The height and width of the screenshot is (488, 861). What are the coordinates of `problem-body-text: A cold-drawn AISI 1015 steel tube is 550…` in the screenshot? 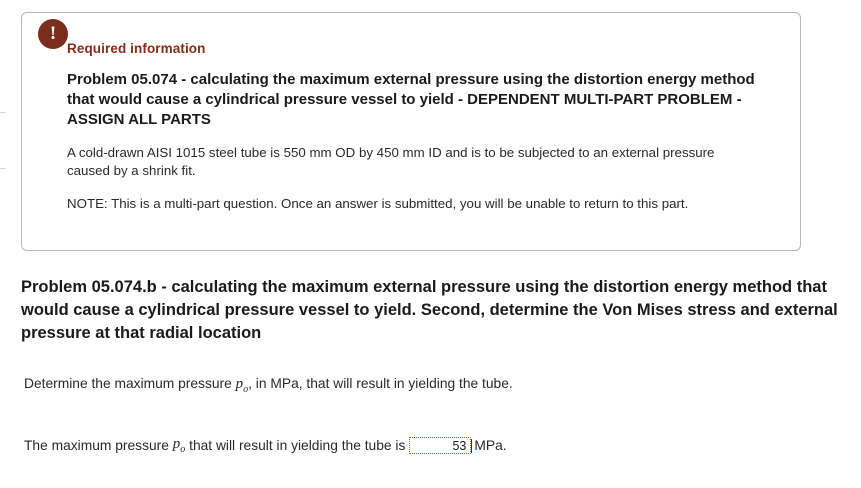 It's located at (391, 161).